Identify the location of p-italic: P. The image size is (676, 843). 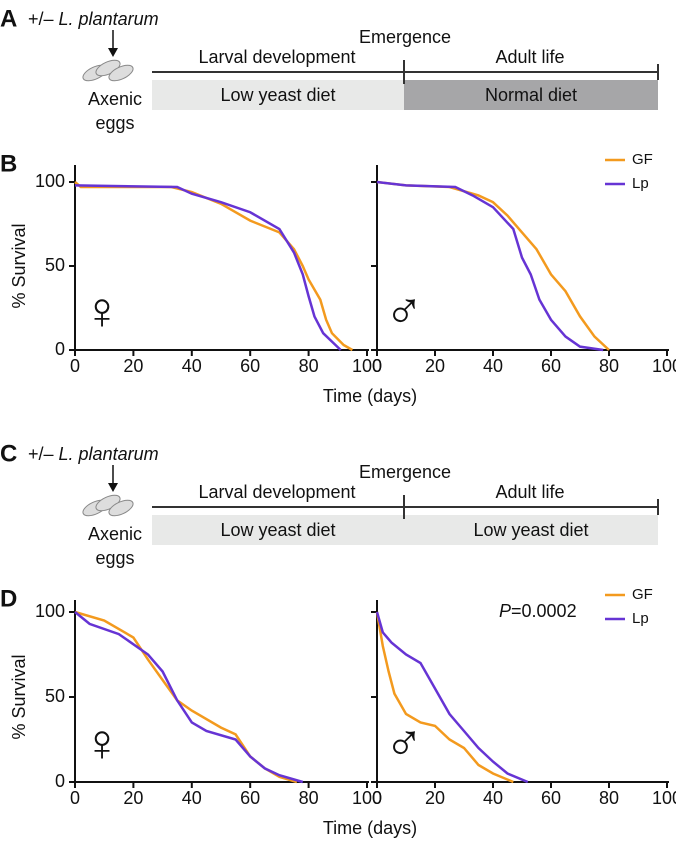
(505, 611).